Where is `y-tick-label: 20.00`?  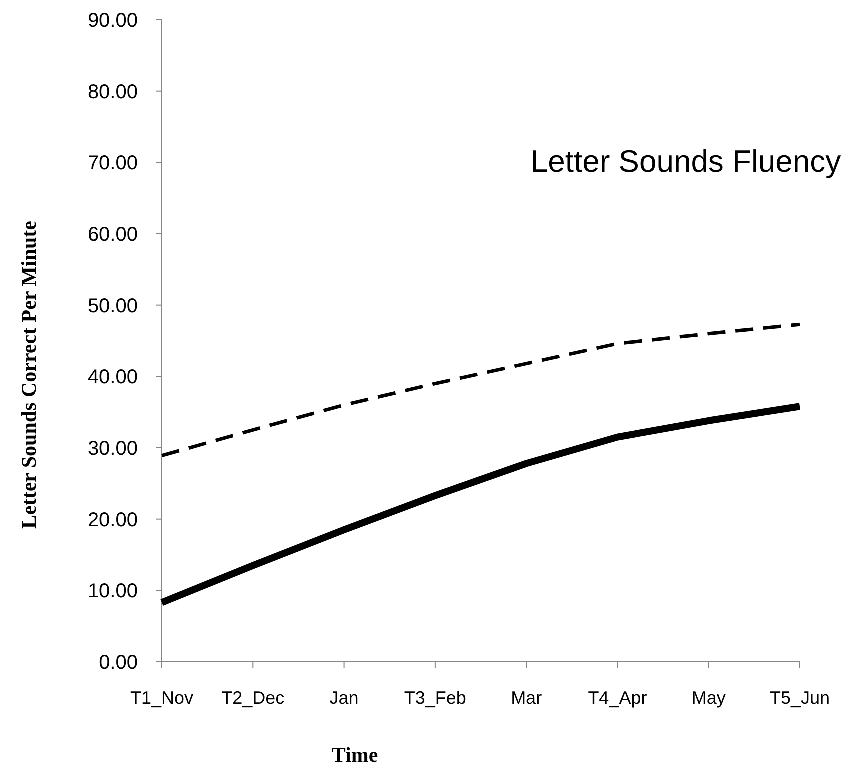
y-tick-label: 20.00 is located at coordinates (113, 520).